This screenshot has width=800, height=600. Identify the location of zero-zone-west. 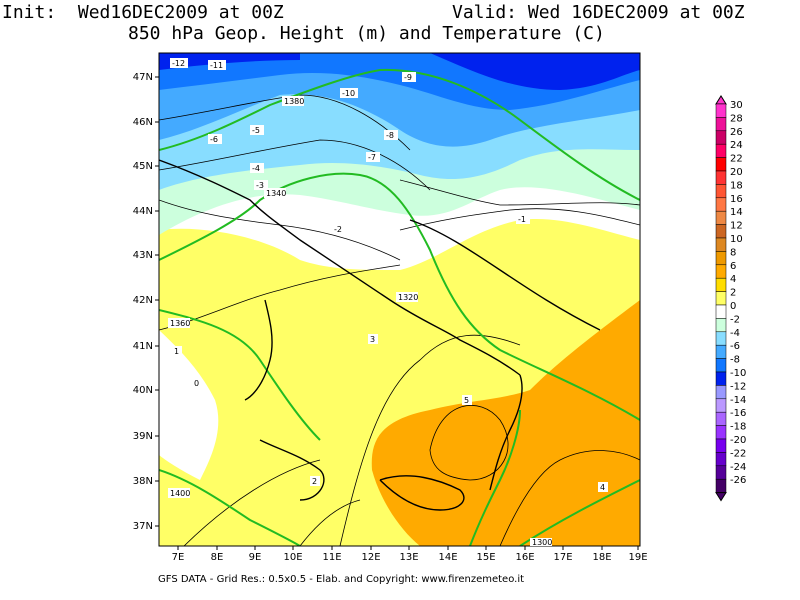
(189, 405).